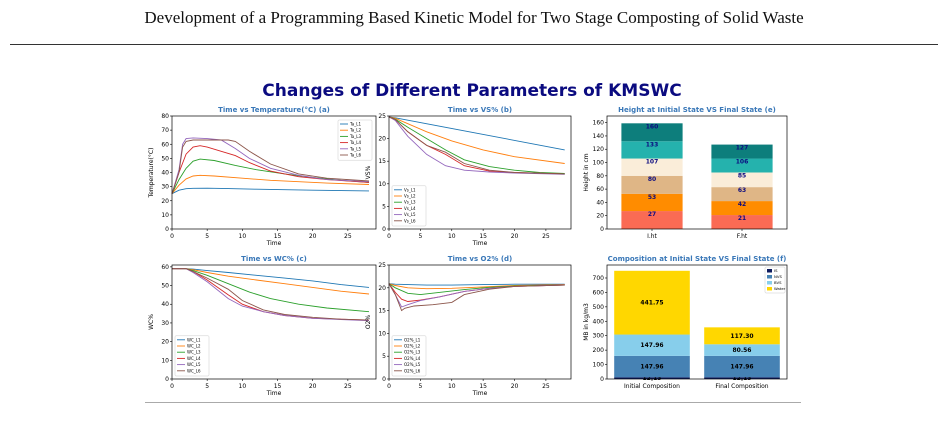 The image size is (948, 424). I want to click on legend-label: WC_L6, so click(194, 370).